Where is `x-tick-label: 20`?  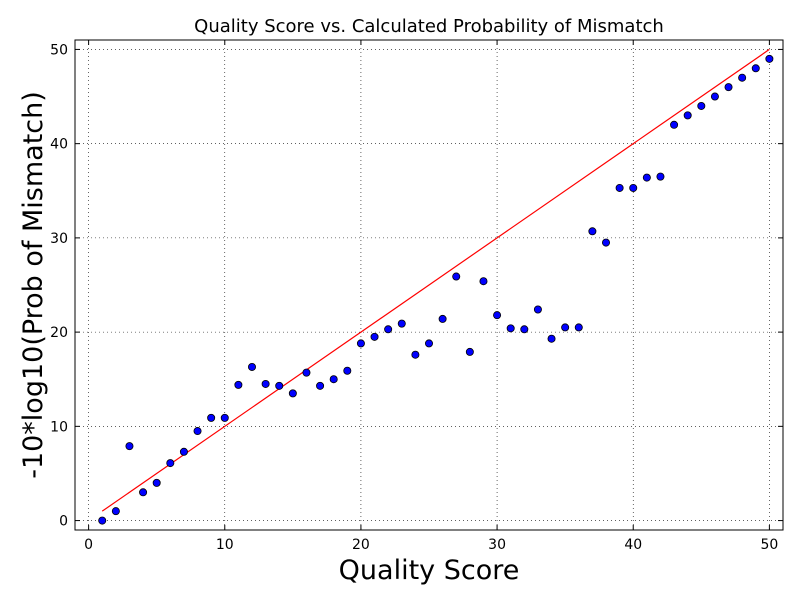
x-tick-label: 20 is located at coordinates (361, 545).